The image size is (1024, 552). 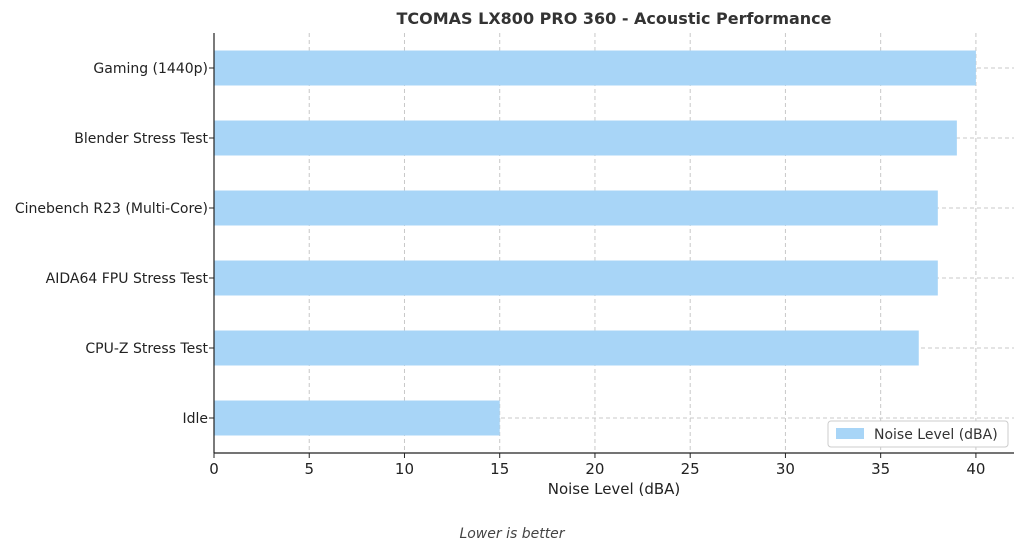 What do you see at coordinates (357, 418) in the screenshot?
I see `bar-idle` at bounding box center [357, 418].